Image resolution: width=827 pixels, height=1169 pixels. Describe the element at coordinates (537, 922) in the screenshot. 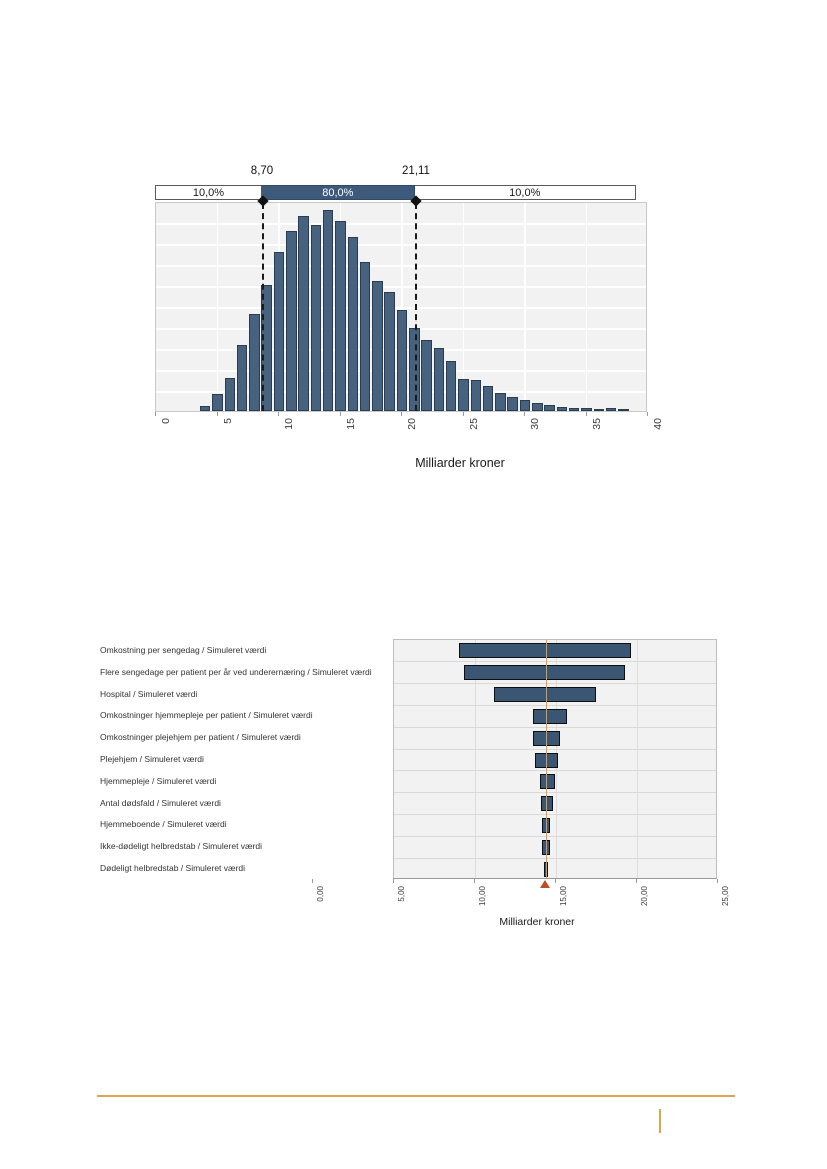

I see `tornado-x-axis-title: Milliarder kroner` at that location.